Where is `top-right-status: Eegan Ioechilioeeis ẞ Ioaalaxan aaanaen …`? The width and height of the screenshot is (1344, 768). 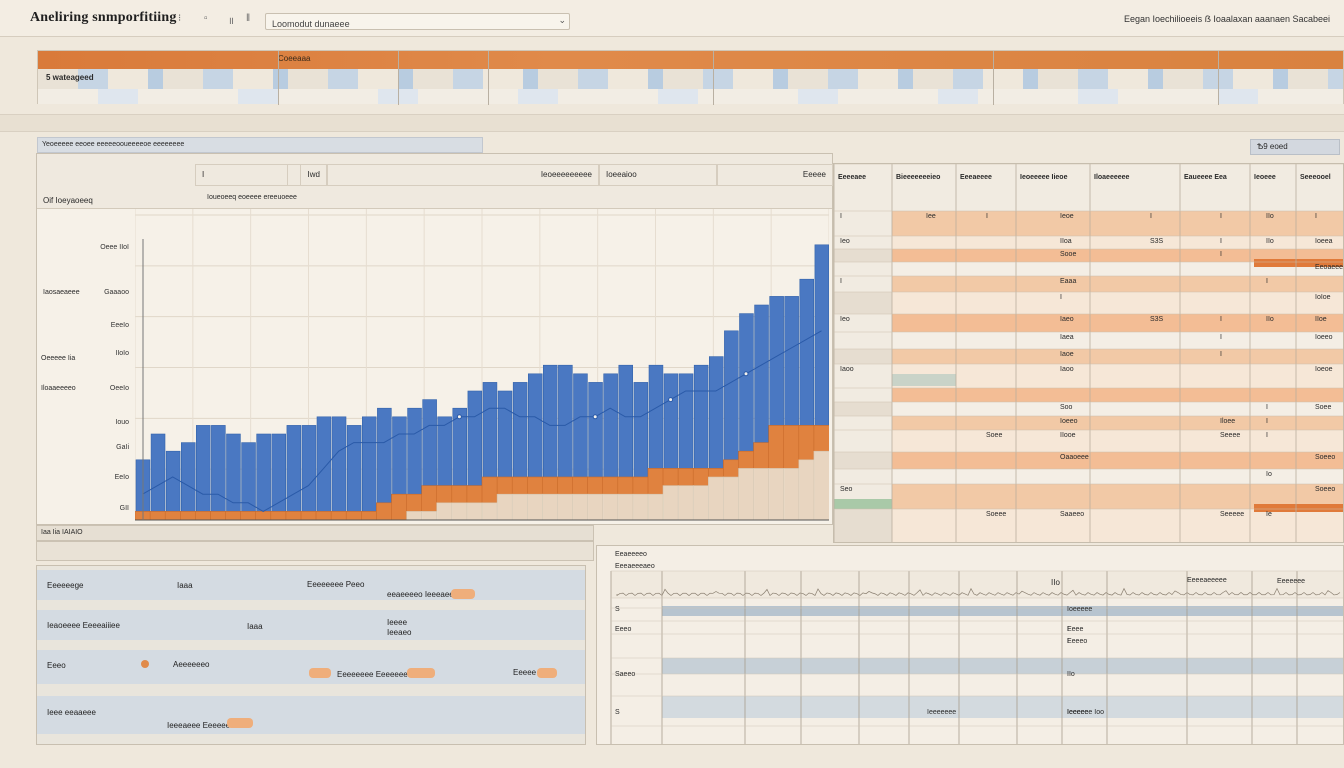
top-right-status: Eegan Ioechilioeeis ẞ Ioaalaxan aaanaen … is located at coordinates (1227, 19).